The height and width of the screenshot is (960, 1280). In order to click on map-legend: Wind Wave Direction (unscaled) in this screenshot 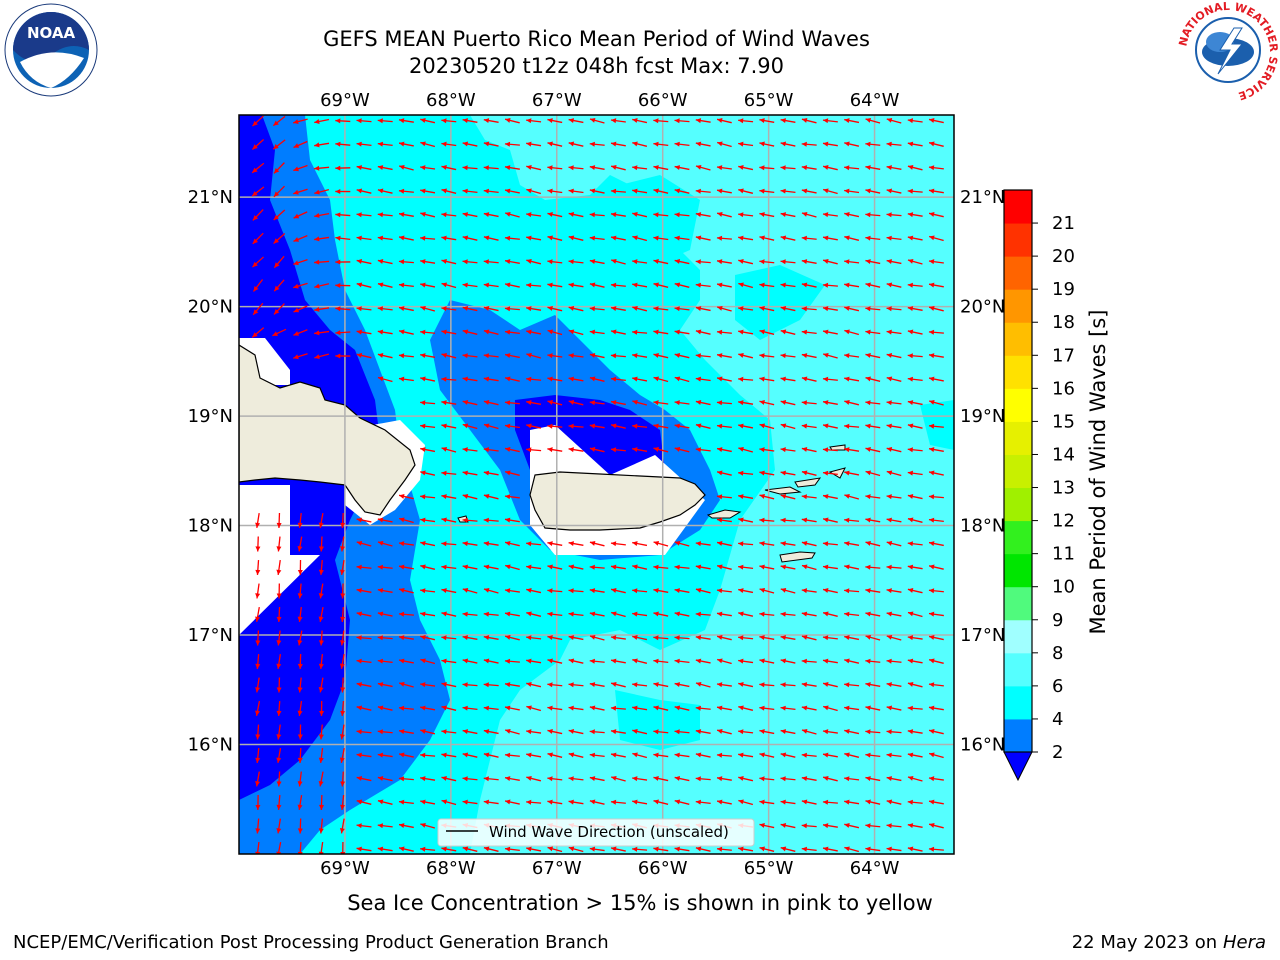, I will do `click(596, 832)`.